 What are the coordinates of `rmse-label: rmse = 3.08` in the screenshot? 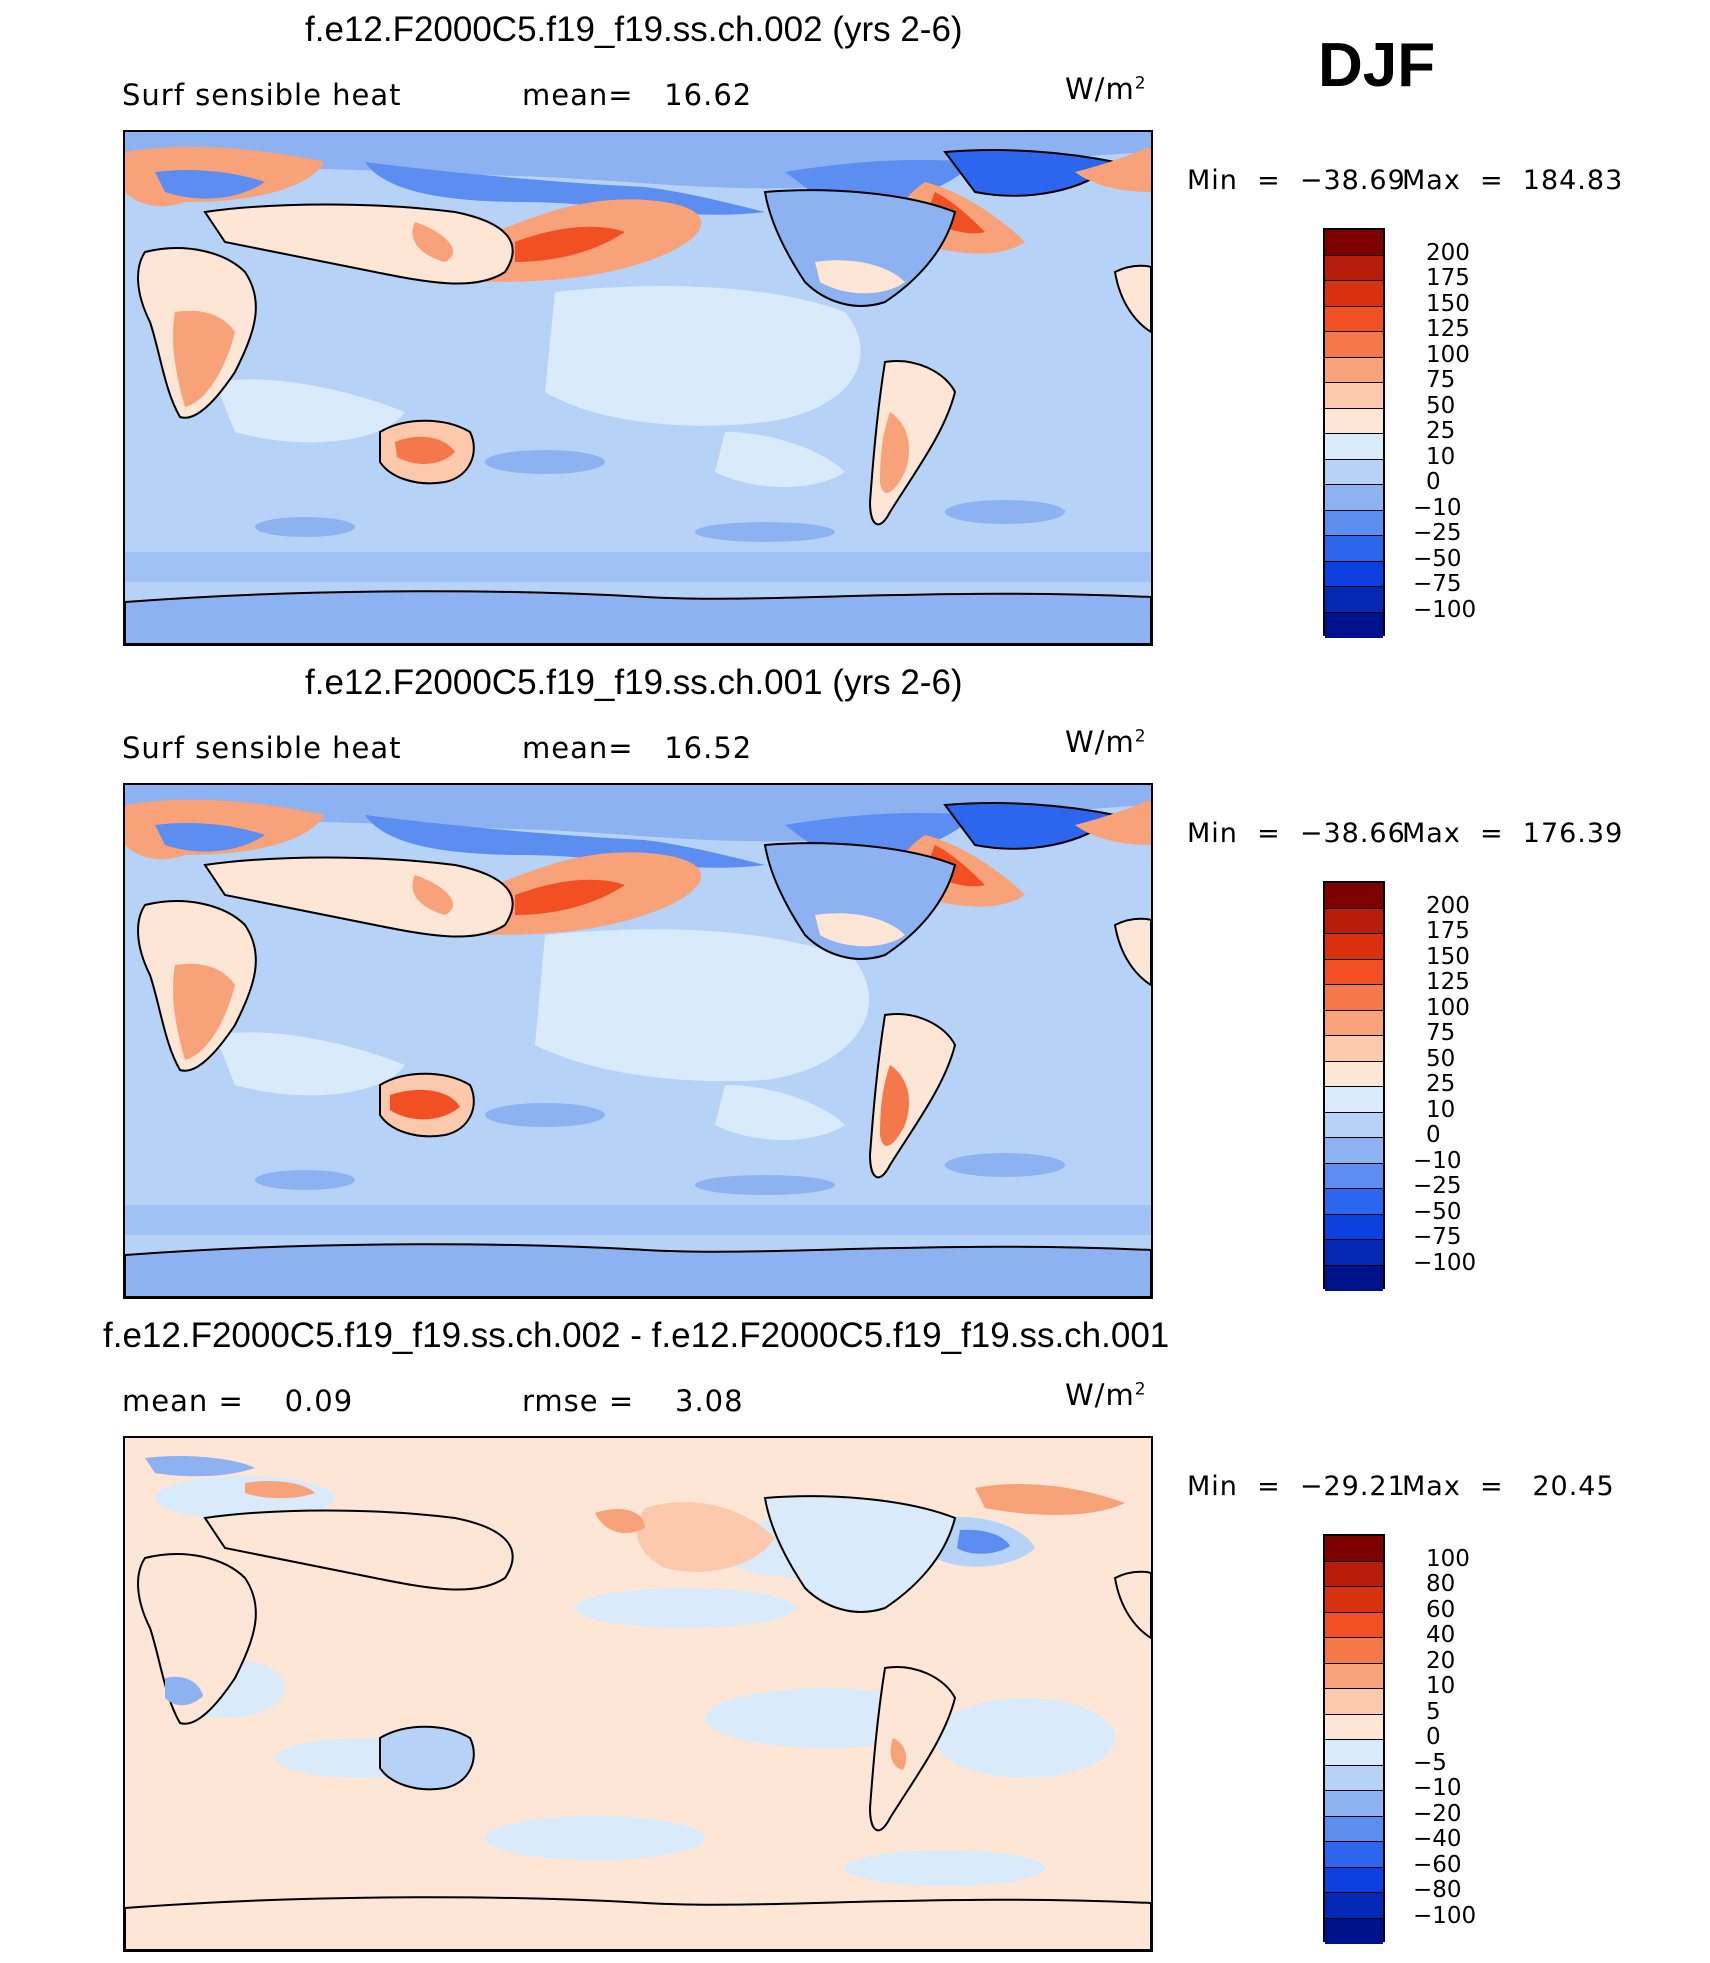 It's located at (633, 1401).